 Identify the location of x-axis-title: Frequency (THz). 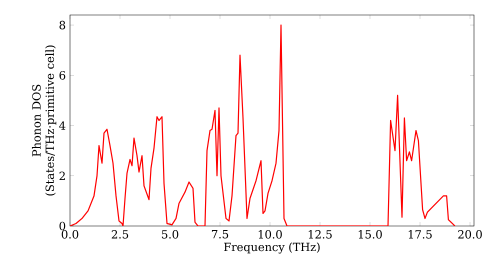
(272, 248).